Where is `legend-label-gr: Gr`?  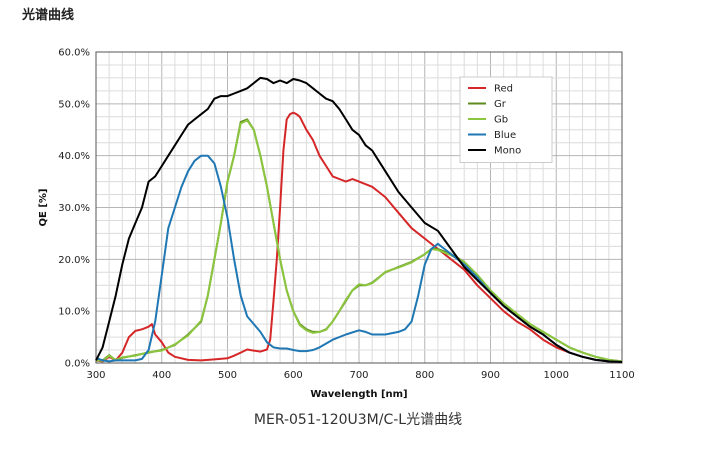 legend-label-gr: Gr is located at coordinates (500, 104).